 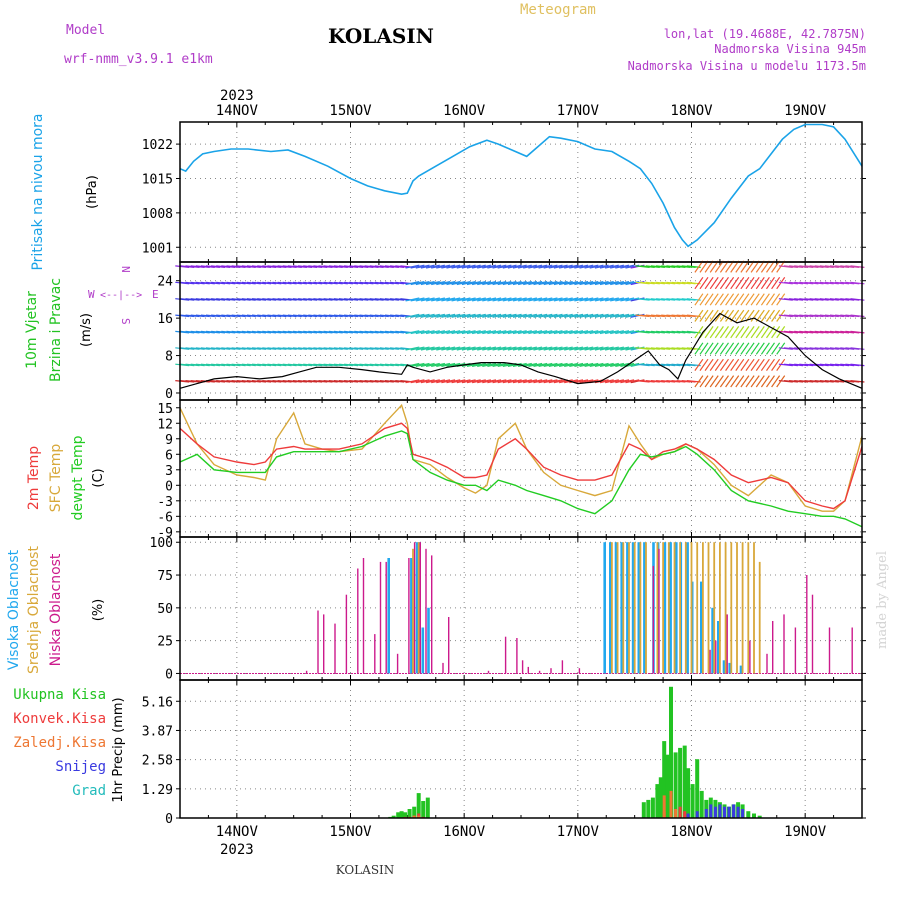 What do you see at coordinates (165, 409) in the screenshot?
I see `temperature-ytick-label: 15` at bounding box center [165, 409].